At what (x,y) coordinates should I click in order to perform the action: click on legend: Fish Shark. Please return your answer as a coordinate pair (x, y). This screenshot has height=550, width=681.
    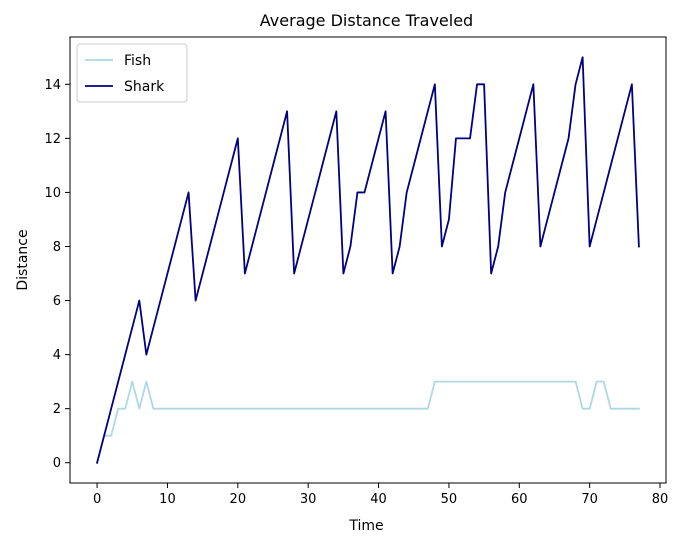
    Looking at the image, I should click on (132, 73).